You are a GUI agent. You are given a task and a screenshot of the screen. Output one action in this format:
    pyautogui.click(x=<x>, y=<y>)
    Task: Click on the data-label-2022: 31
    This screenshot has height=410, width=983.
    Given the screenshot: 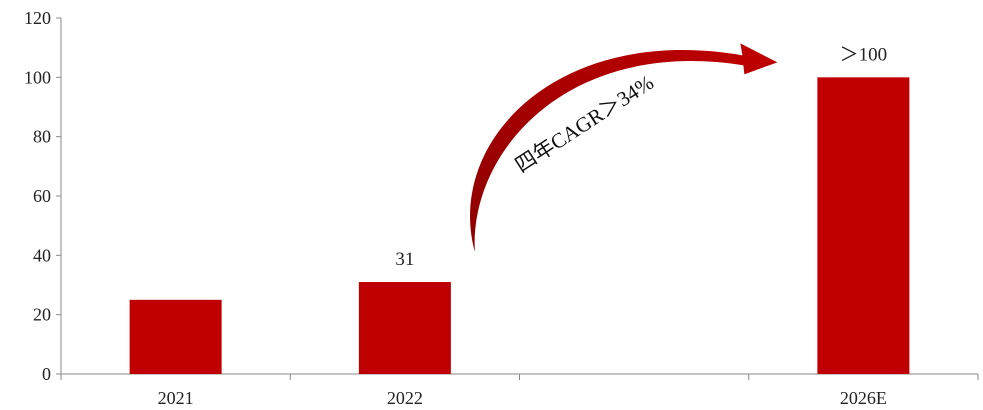 What is the action you would take?
    pyautogui.click(x=404, y=259)
    